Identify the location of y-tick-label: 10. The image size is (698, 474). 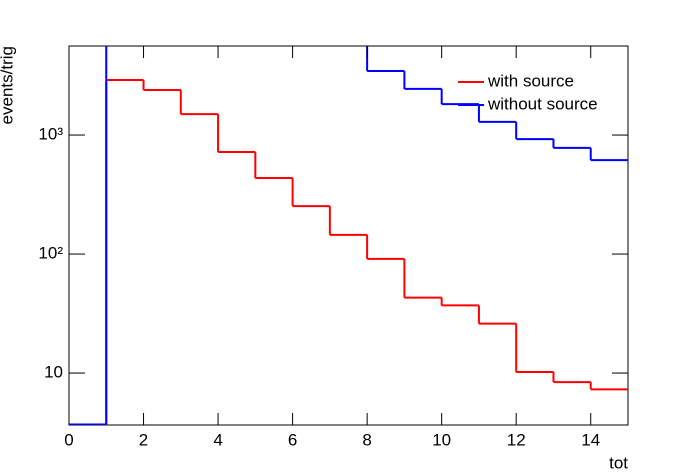
(53, 372).